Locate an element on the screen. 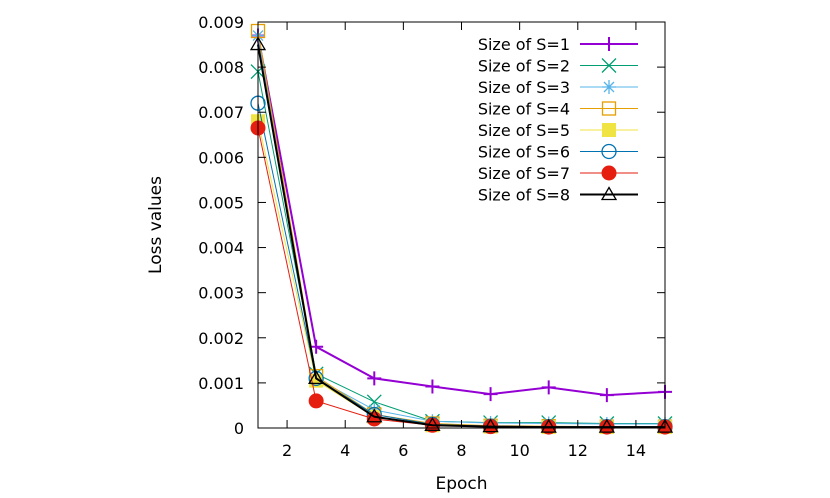  legend-item: Size of S=2 is located at coordinates (558, 66).